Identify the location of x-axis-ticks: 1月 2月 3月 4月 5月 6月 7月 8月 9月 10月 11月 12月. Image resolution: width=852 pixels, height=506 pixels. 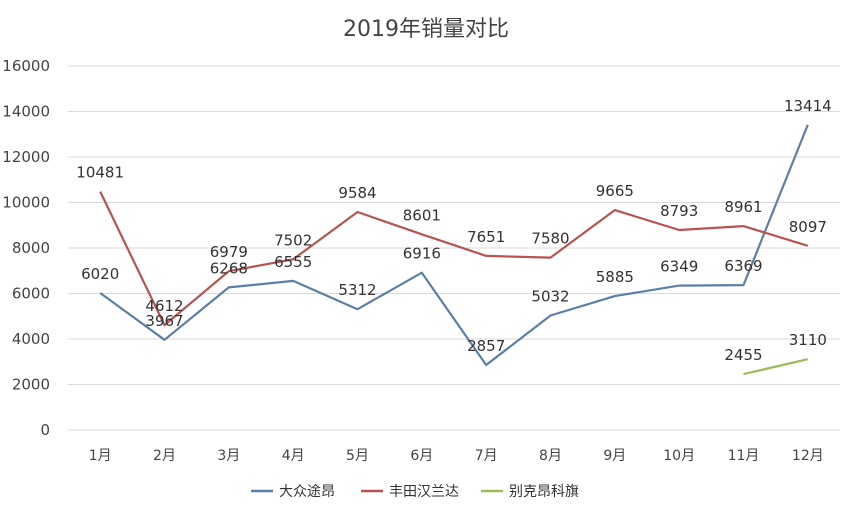
(456, 456).